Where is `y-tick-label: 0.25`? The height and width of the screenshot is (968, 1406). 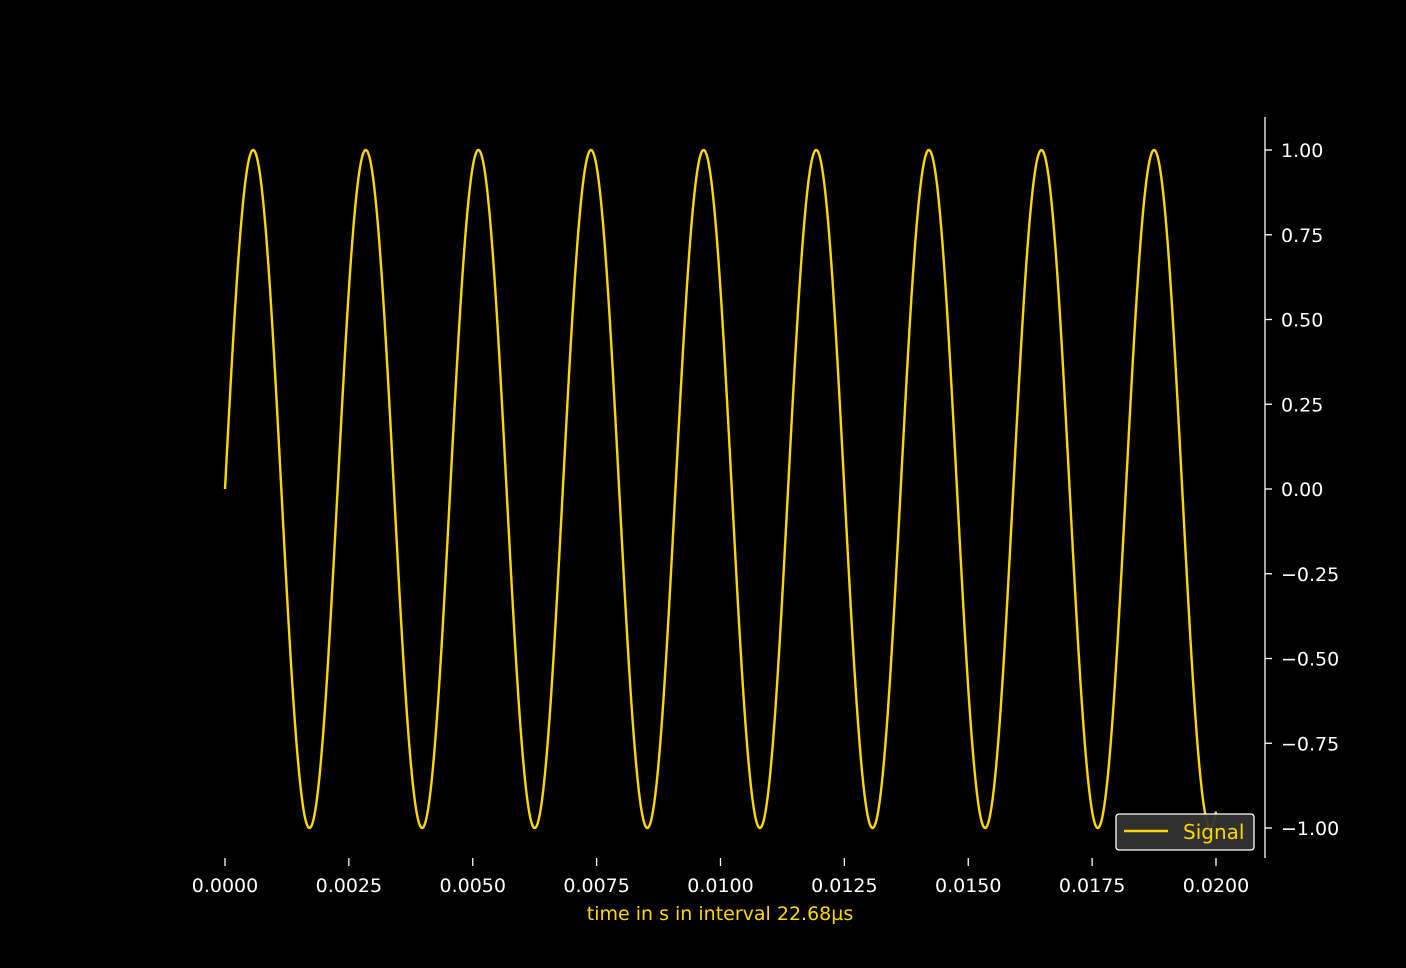
y-tick-label: 0.25 is located at coordinates (1302, 405).